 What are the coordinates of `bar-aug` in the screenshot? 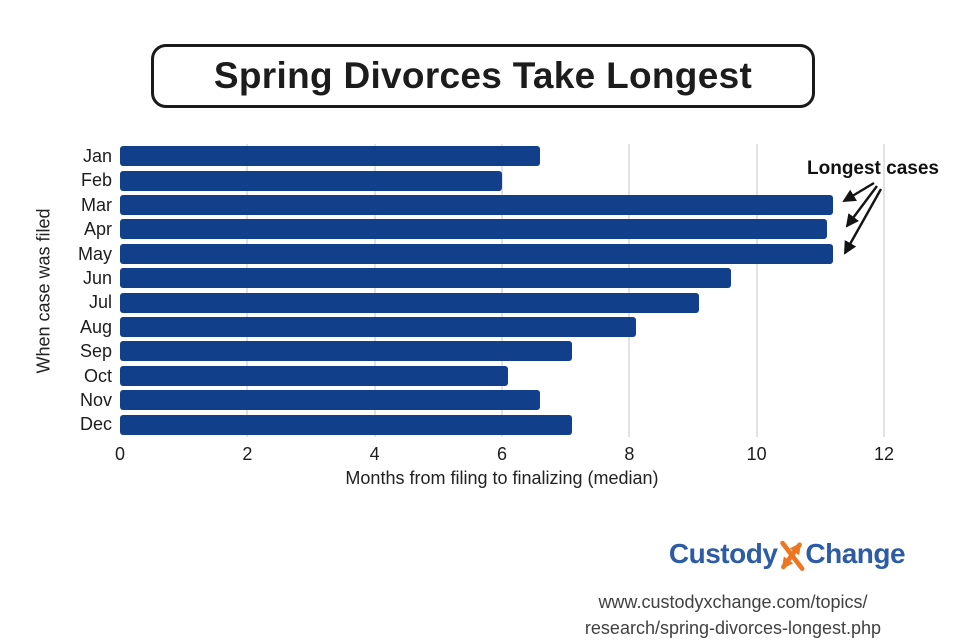 It's located at (378, 327).